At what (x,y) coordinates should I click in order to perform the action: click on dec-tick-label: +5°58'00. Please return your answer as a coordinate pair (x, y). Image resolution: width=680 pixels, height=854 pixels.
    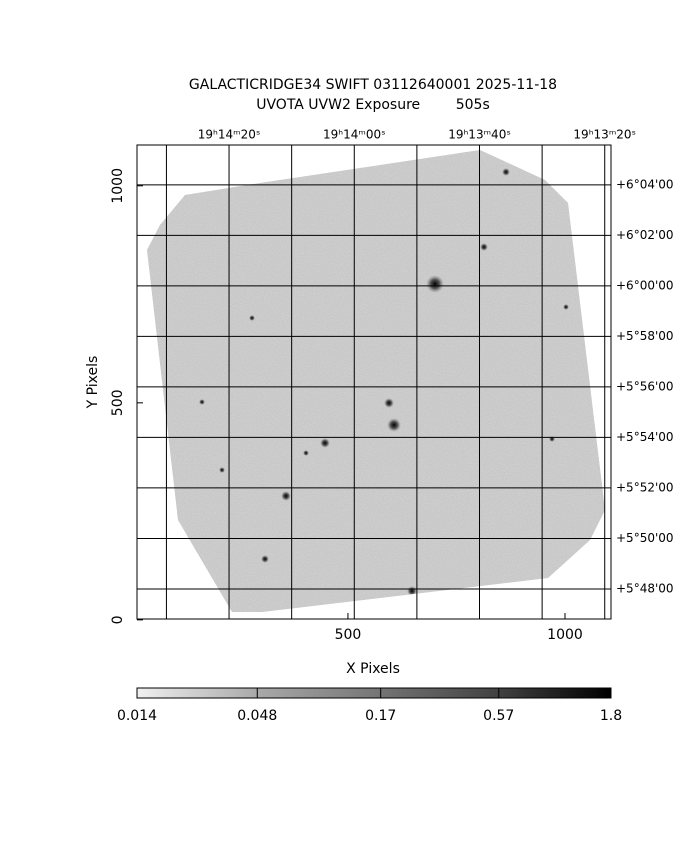
    Looking at the image, I should click on (645, 336).